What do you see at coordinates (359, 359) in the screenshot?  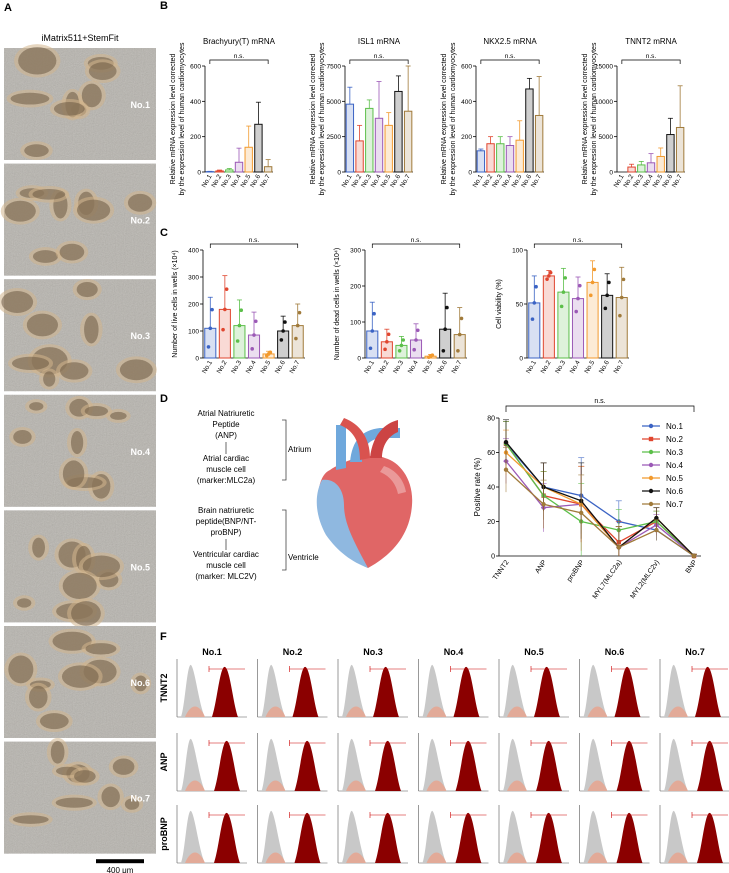 I see `y-tick-label: 0` at bounding box center [359, 359].